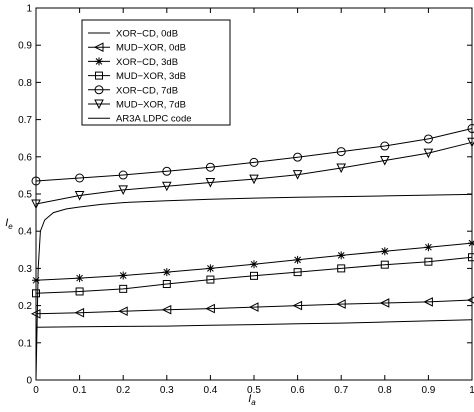 This screenshot has height=412, width=474. What do you see at coordinates (147, 90) in the screenshot?
I see `legend-entry: XOR−CD, 7dB` at bounding box center [147, 90].